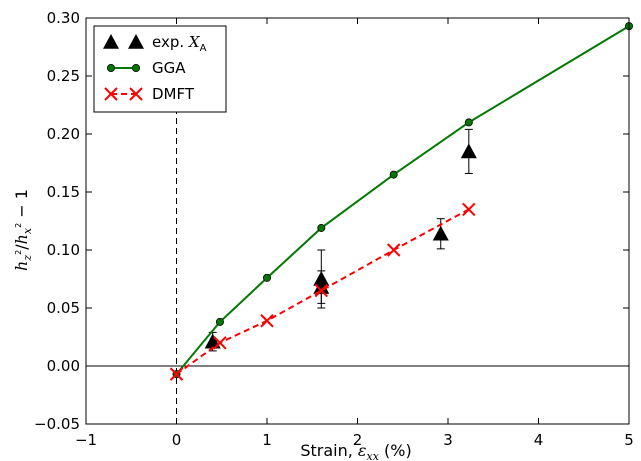 The image size is (641, 461). Describe the element at coordinates (63, 18) in the screenshot. I see `y-tick-label: 0.30` at that location.